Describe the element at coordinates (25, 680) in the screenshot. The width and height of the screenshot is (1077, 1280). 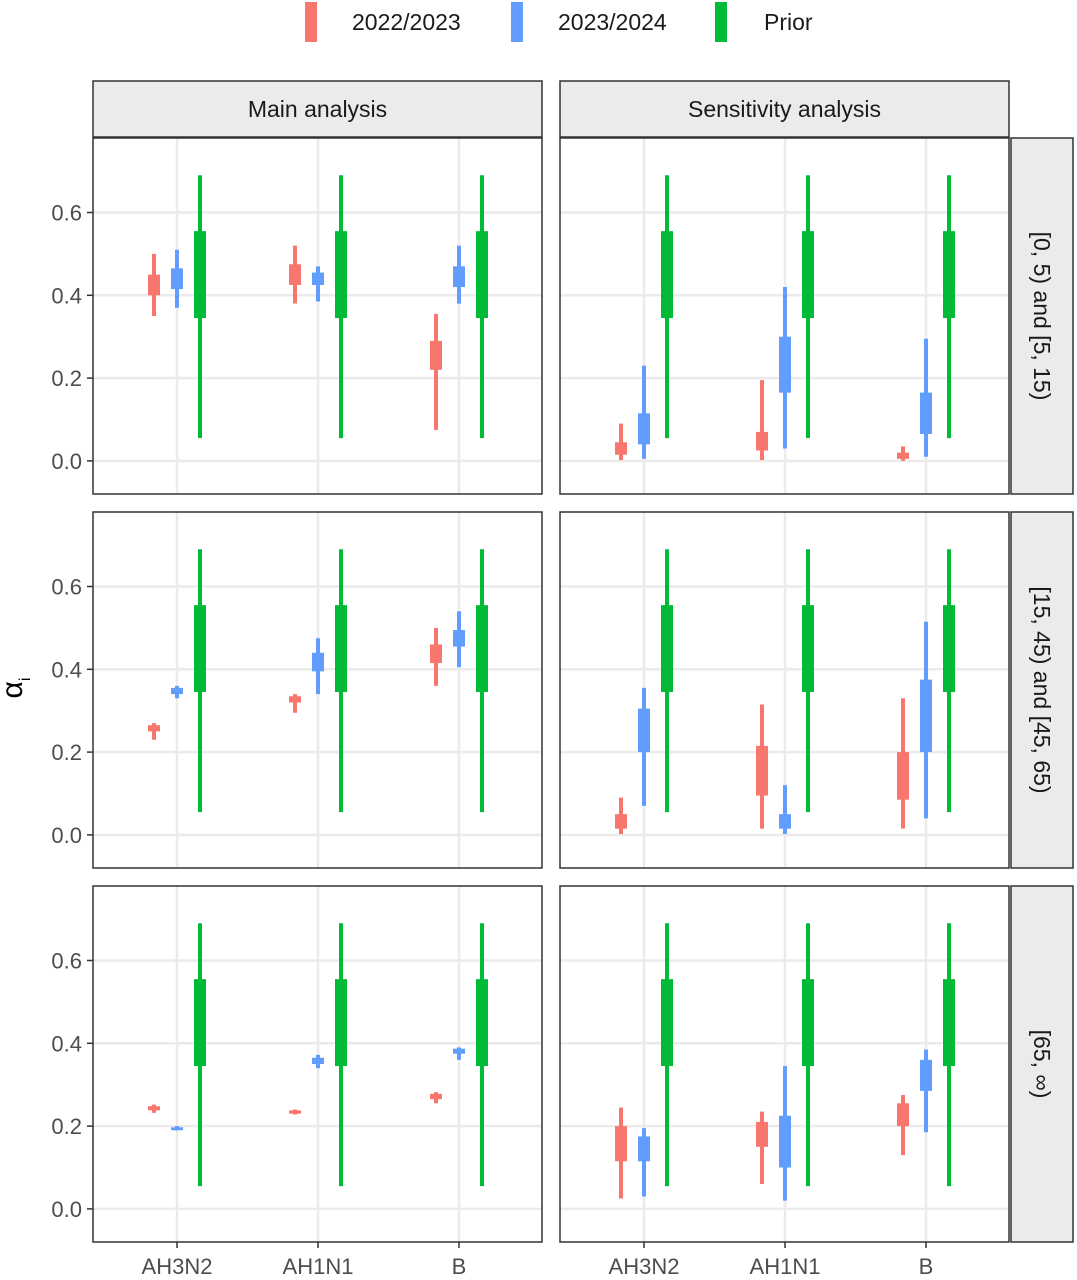
I see `y-axis-title-subscript: i` at that location.